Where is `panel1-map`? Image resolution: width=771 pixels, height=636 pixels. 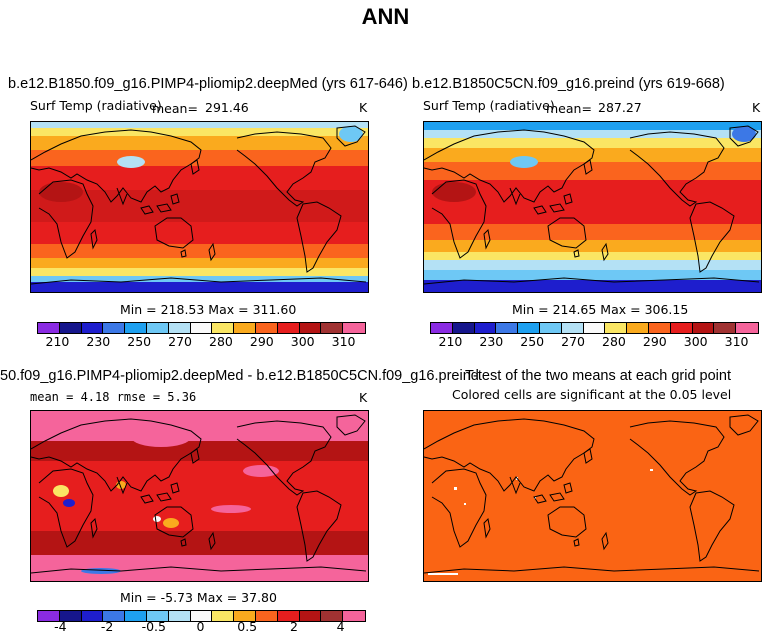
panel1-map is located at coordinates (199, 207).